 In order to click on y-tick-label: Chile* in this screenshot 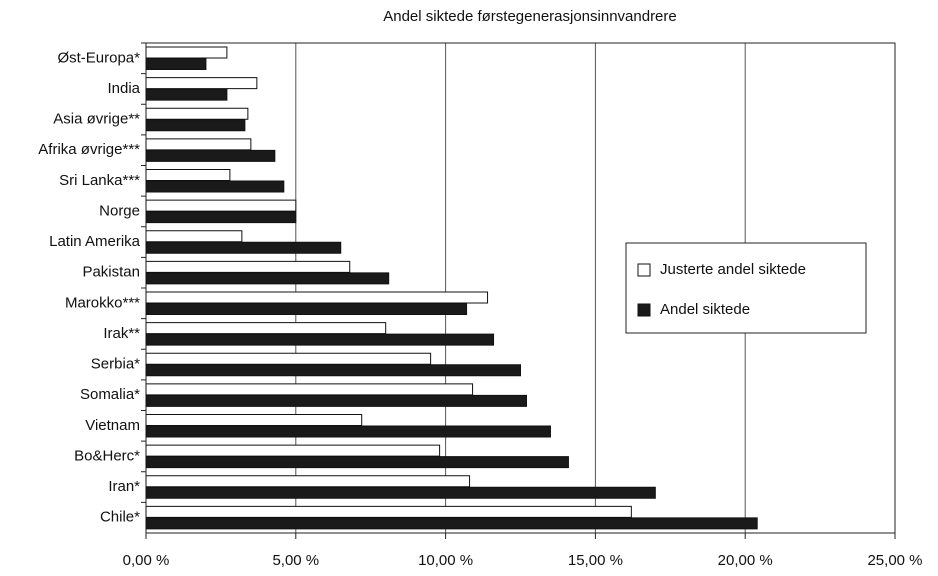, I will do `click(120, 517)`.